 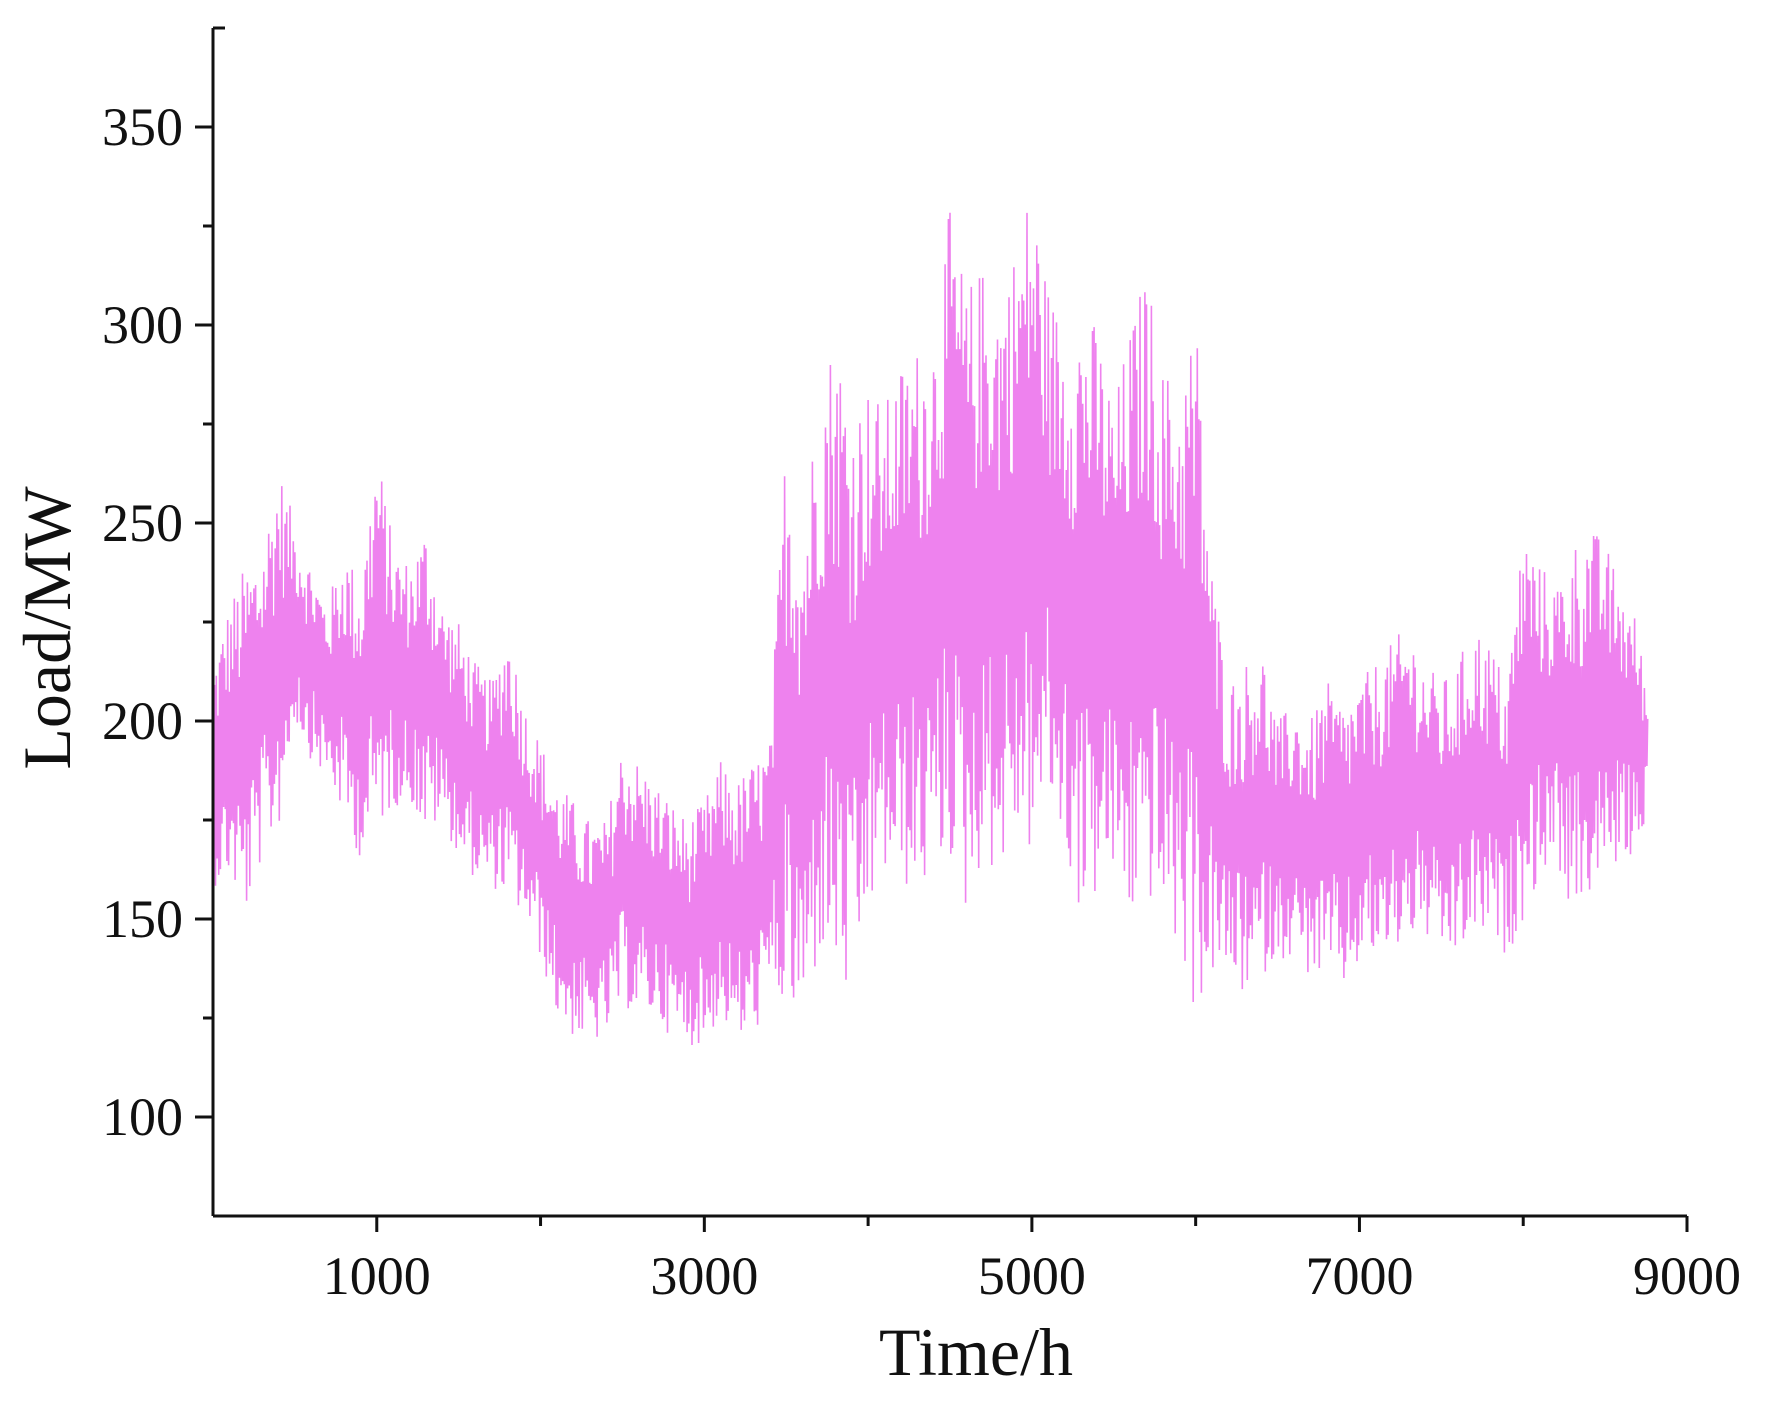 I want to click on y-tick-label: 200, so click(x=142, y=721).